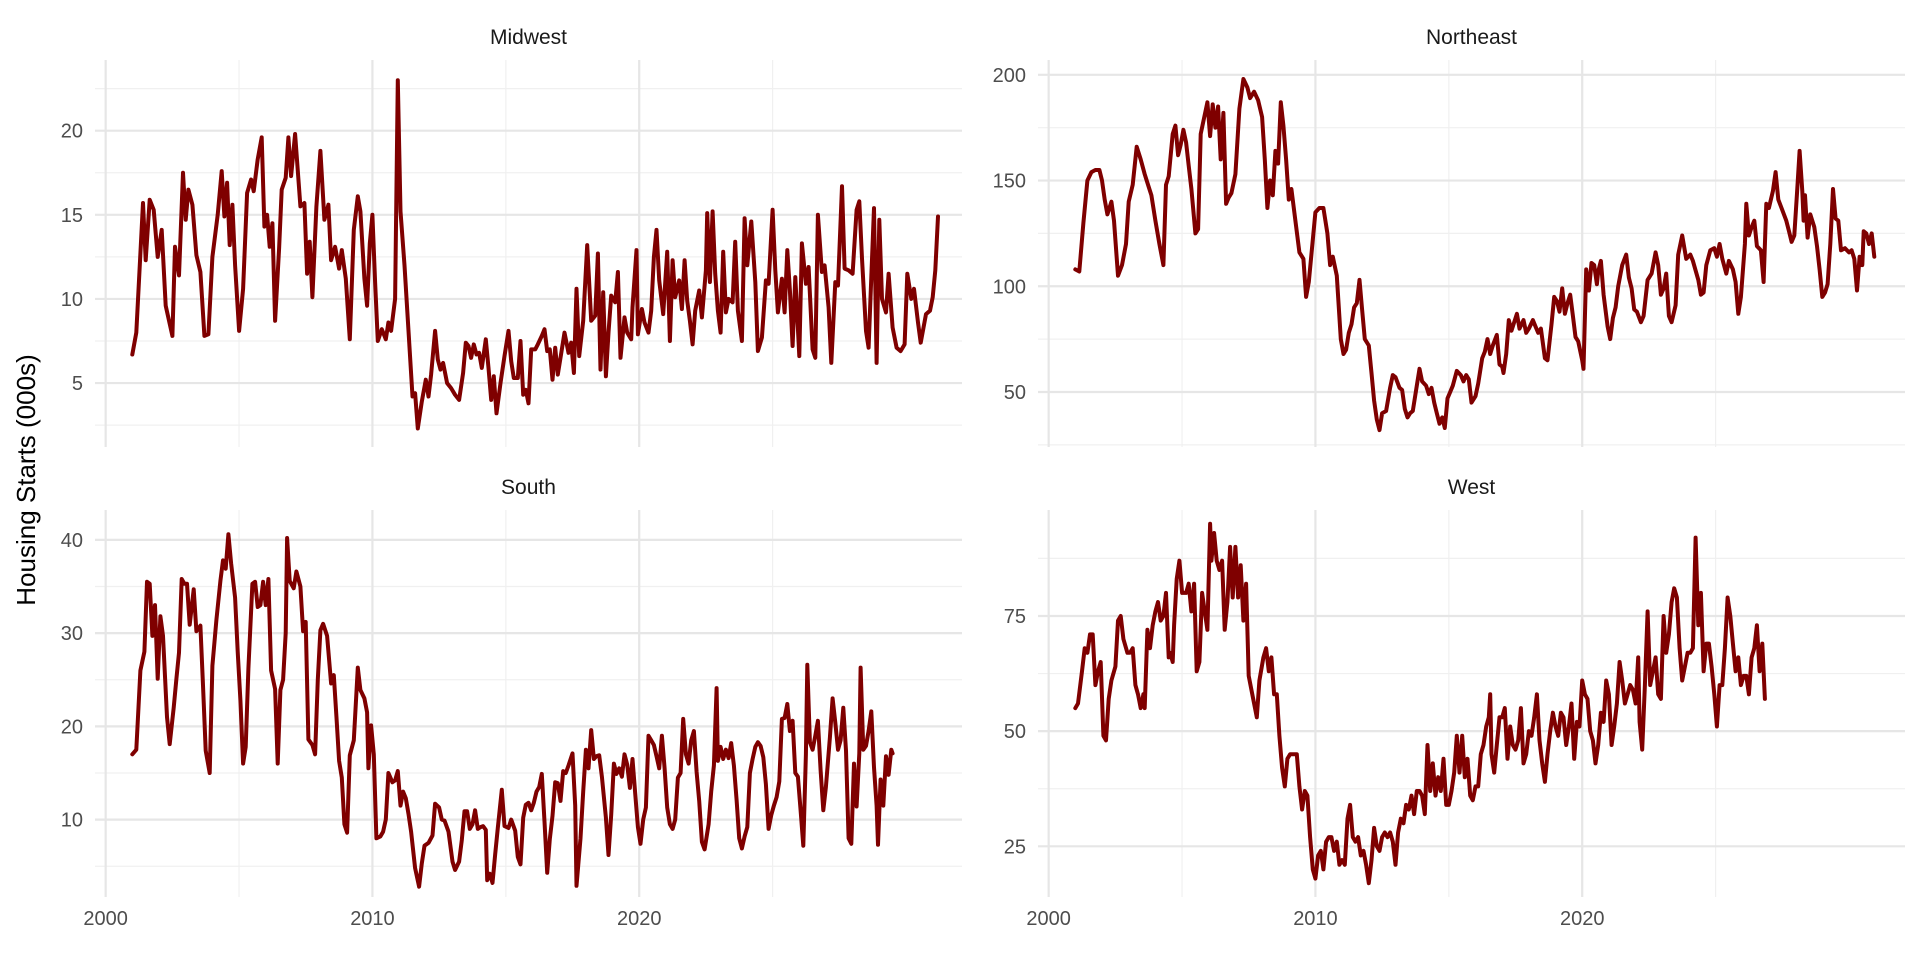 The image size is (1920, 960). I want to click on facet-title: Northeast, so click(1471, 37).